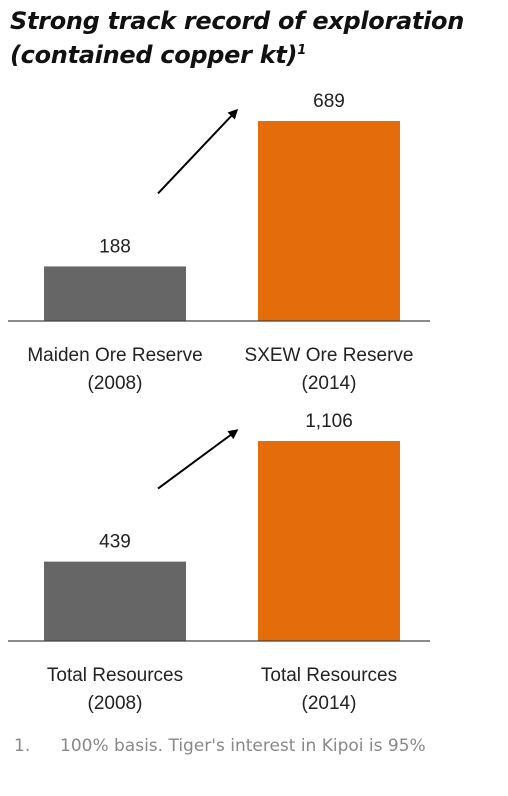 The image size is (508, 796). I want to click on category-label-1-line-1: Total Resources, so click(115, 675).